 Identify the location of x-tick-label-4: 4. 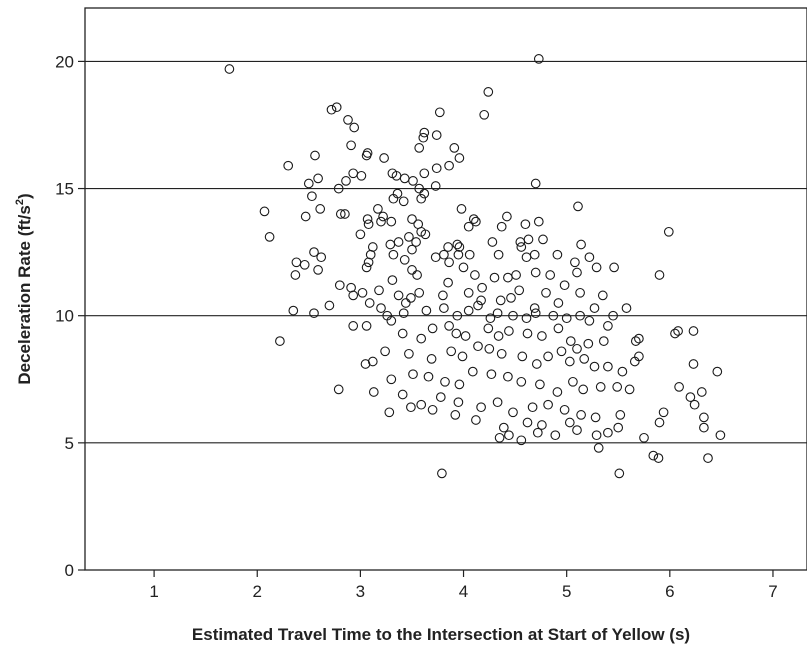
(463, 591).